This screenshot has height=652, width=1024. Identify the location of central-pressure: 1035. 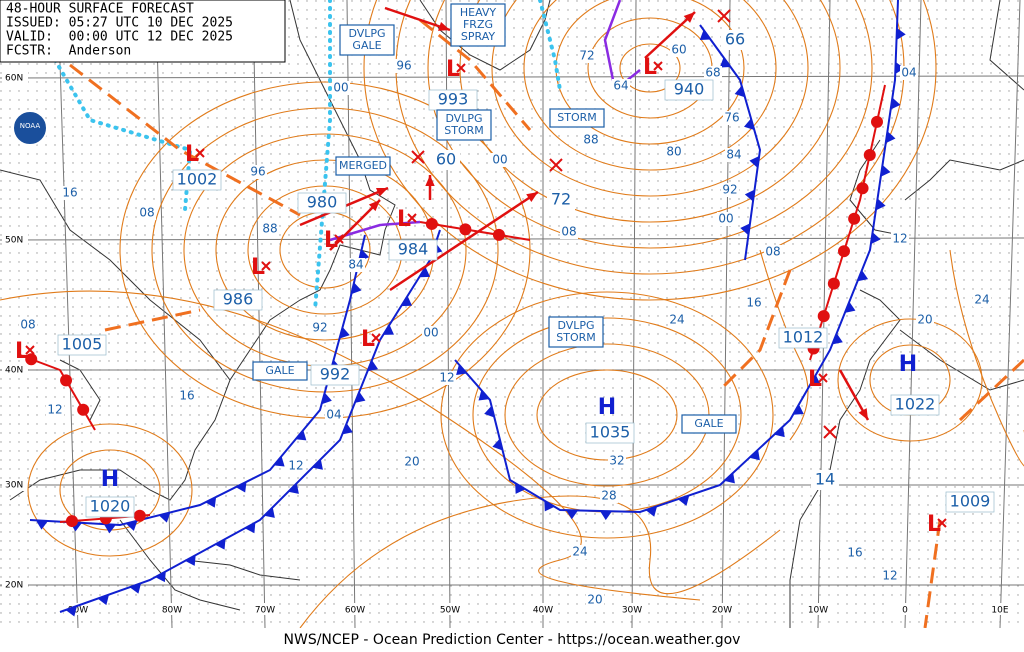
(610, 432).